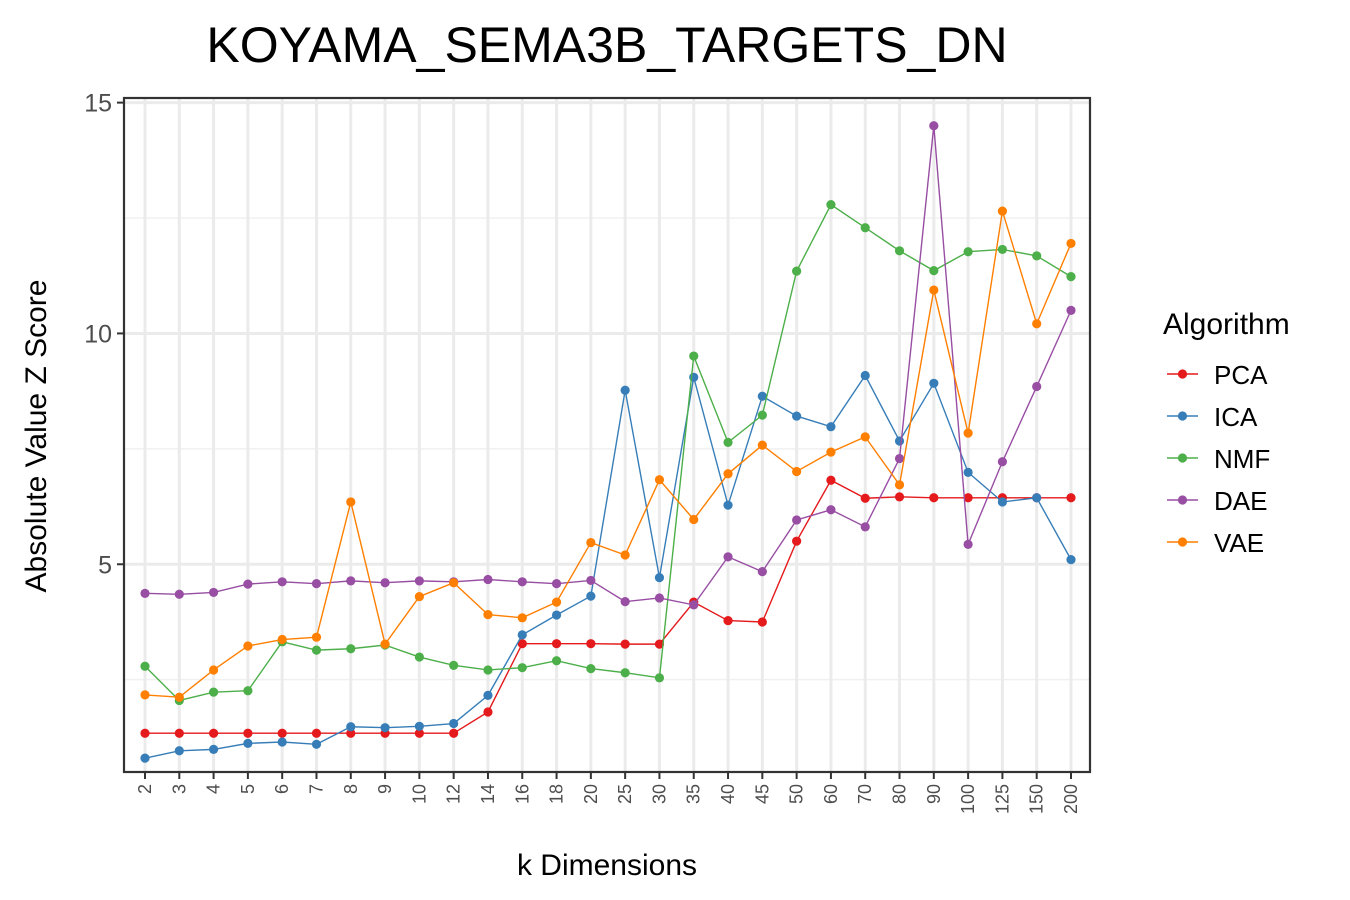 The image size is (1350, 900). Describe the element at coordinates (591, 794) in the screenshot. I see `x-tick-label: 20` at that location.